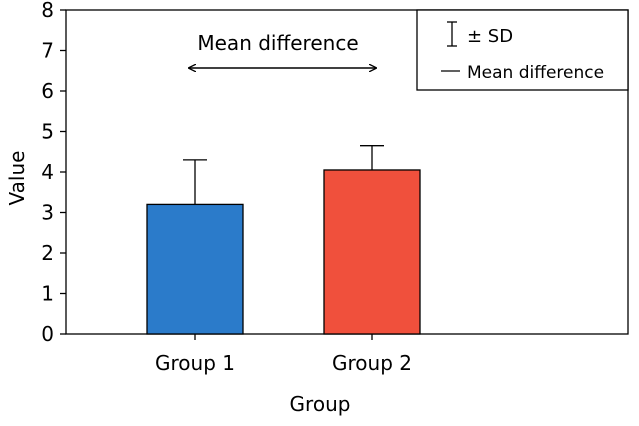  I want to click on mean-difference-annotation-label: Mean difference, so click(277, 43).